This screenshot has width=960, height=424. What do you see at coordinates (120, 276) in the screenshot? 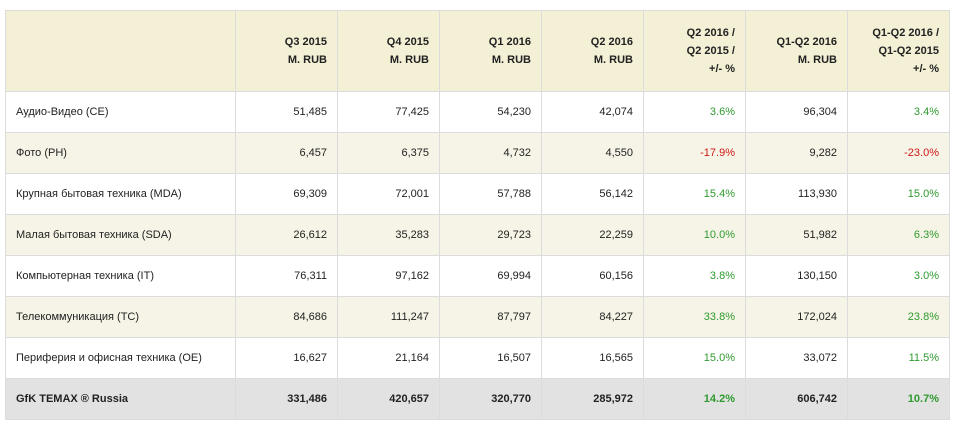
I see `row-label: Компьютерная техника (IT)` at bounding box center [120, 276].